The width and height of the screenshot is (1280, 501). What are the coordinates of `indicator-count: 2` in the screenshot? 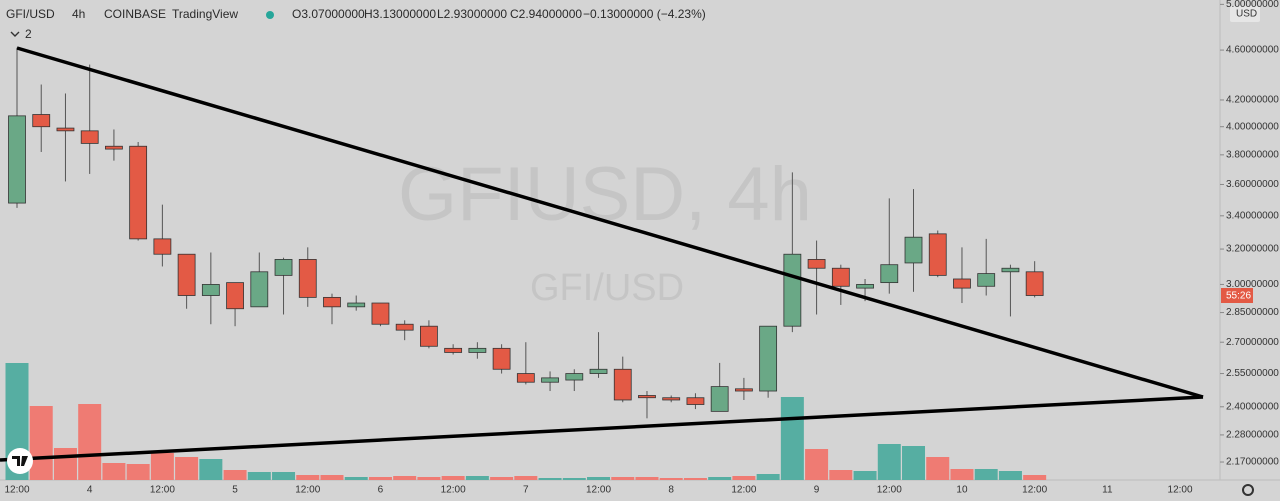 It's located at (28, 34).